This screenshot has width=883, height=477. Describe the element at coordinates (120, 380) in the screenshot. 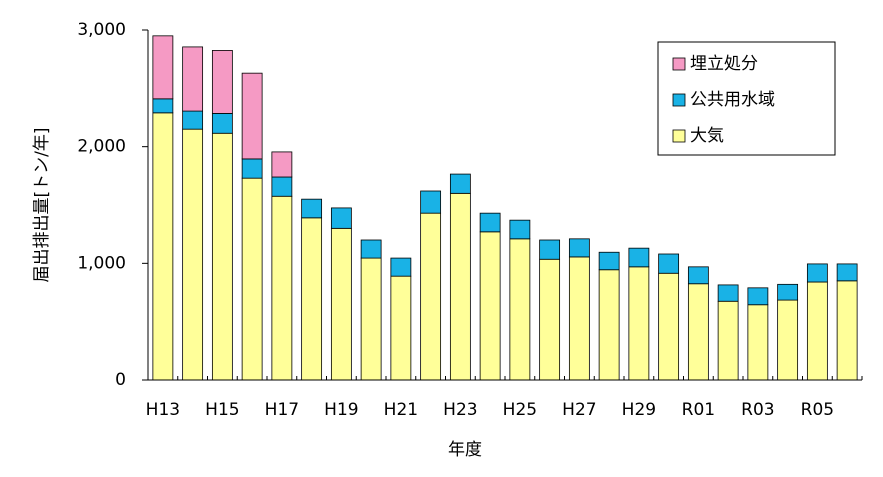

I see `y-tick-label: 0` at that location.